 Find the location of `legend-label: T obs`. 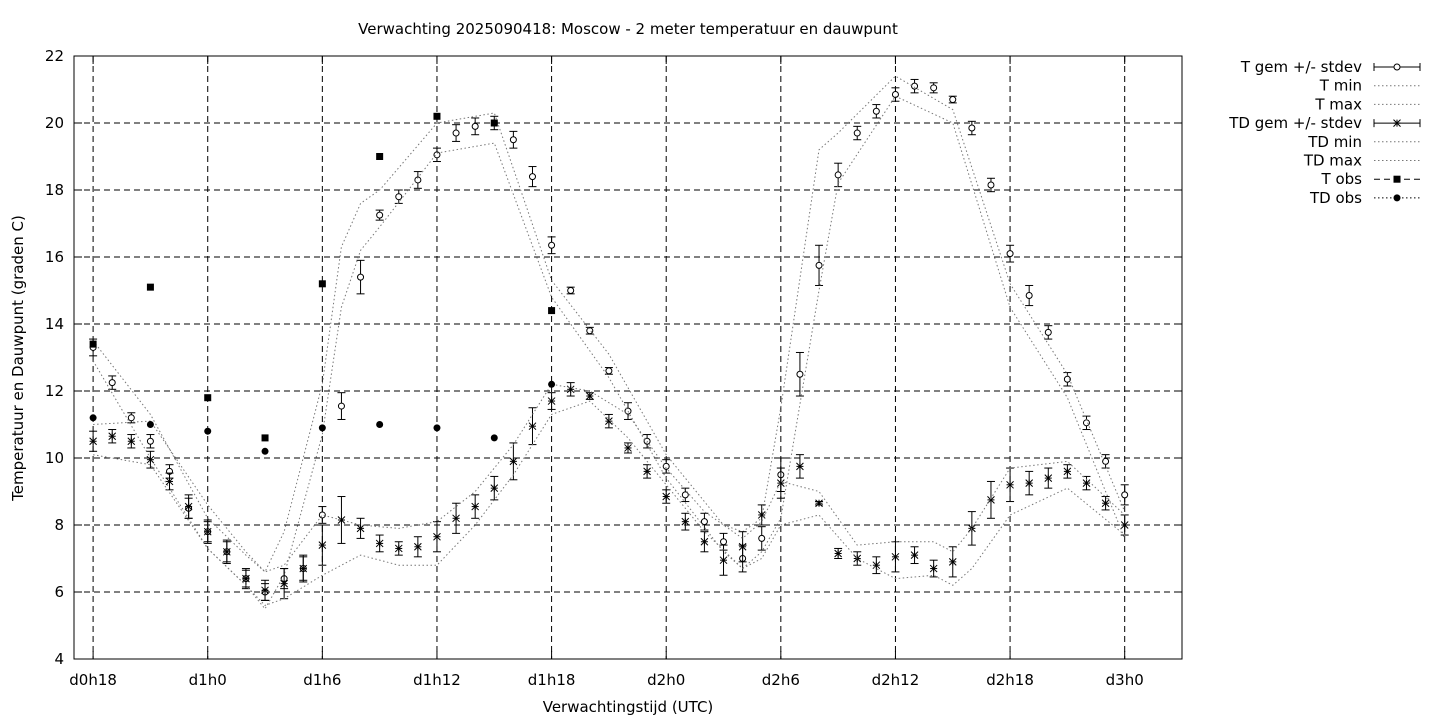

legend-label: T obs is located at coordinates (1342, 179).